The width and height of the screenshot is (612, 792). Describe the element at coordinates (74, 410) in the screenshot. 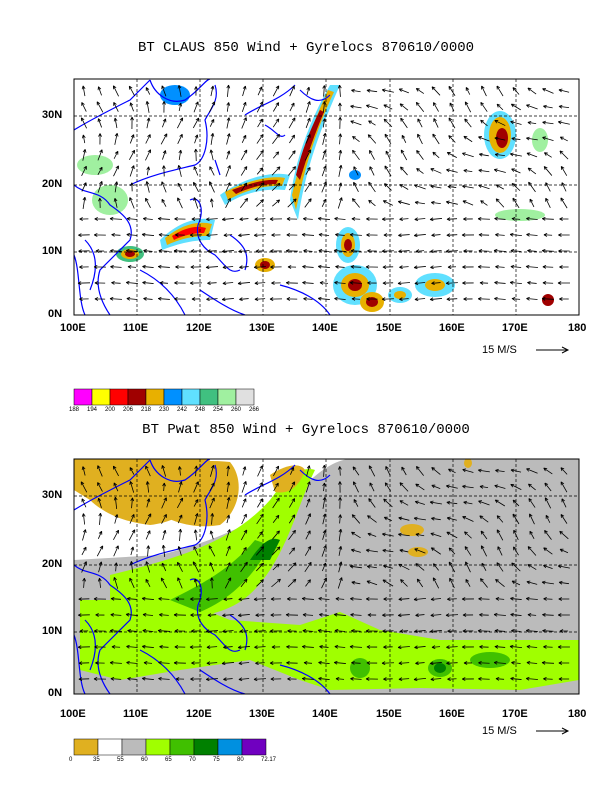

I see `colorbar-label: 188` at that location.